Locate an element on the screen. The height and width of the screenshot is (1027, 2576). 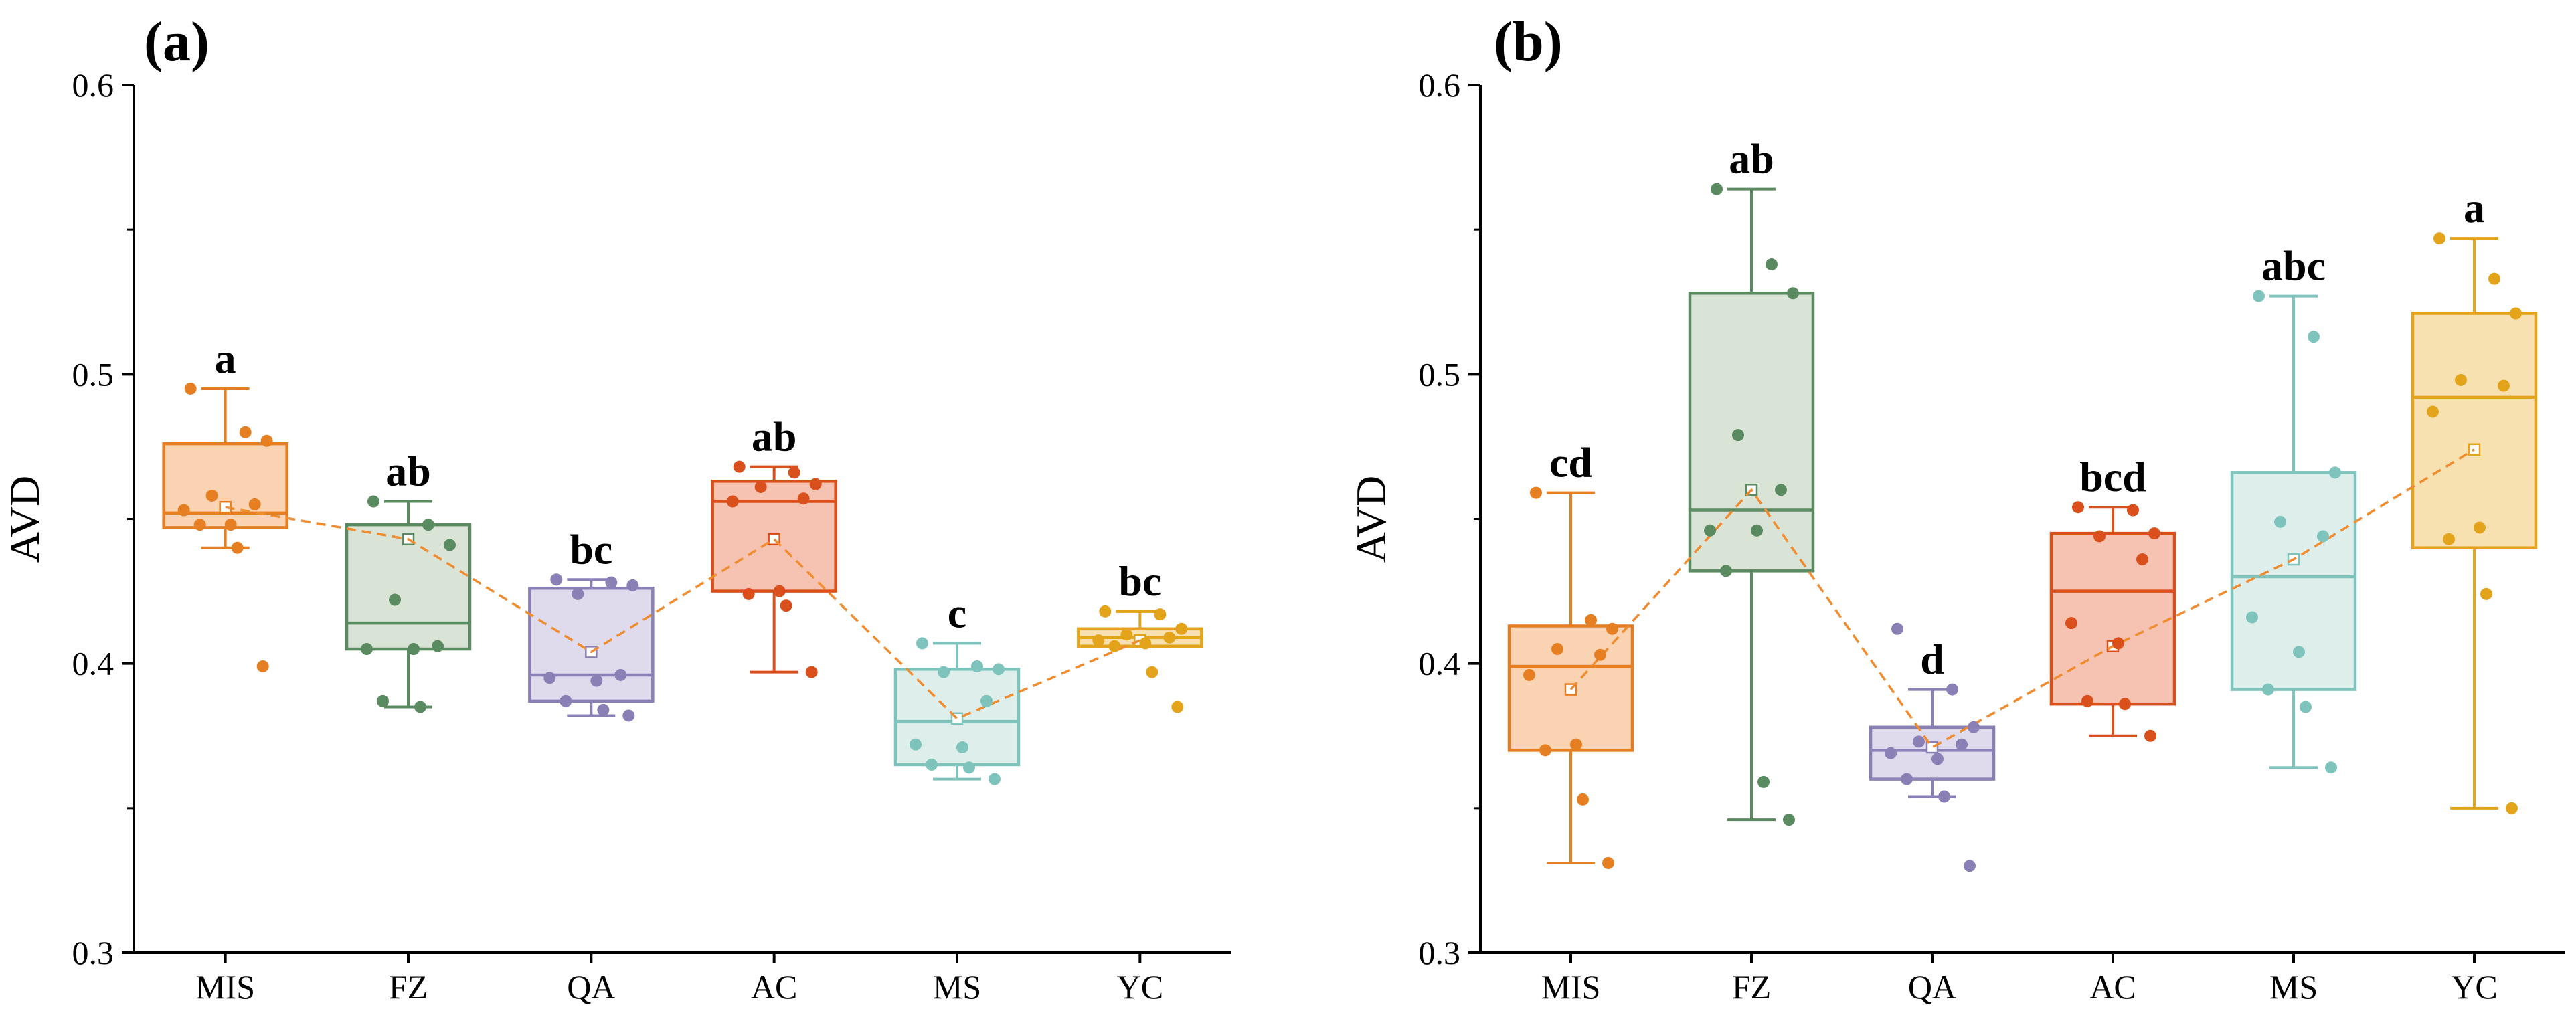
panel-b-xtick-label-ms: MS is located at coordinates (2293, 987).